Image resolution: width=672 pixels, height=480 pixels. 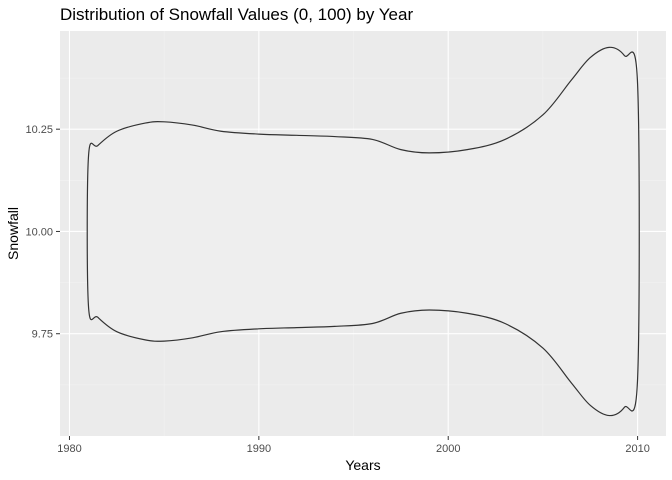 I want to click on x-tick-label: 1990, so click(x=259, y=449).